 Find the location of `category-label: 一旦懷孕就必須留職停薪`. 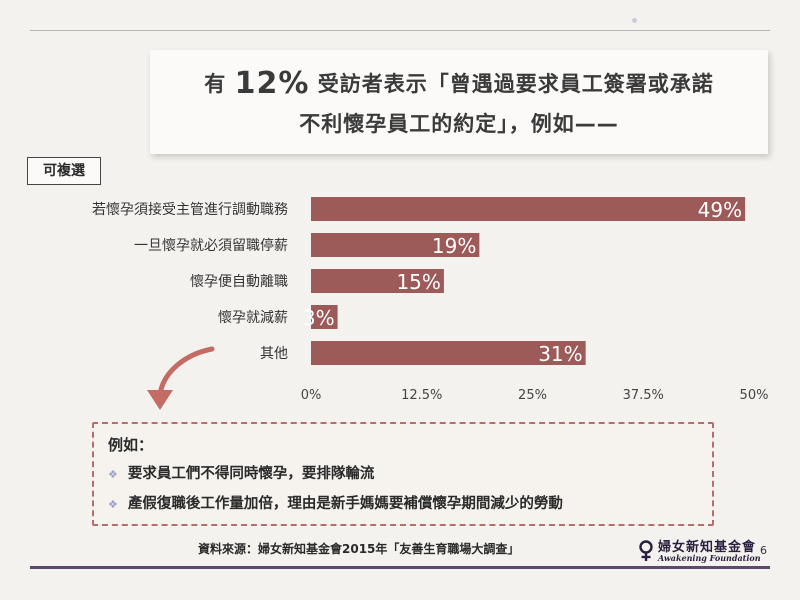

category-label: 一旦懷孕就必須留職停薪 is located at coordinates (211, 245).